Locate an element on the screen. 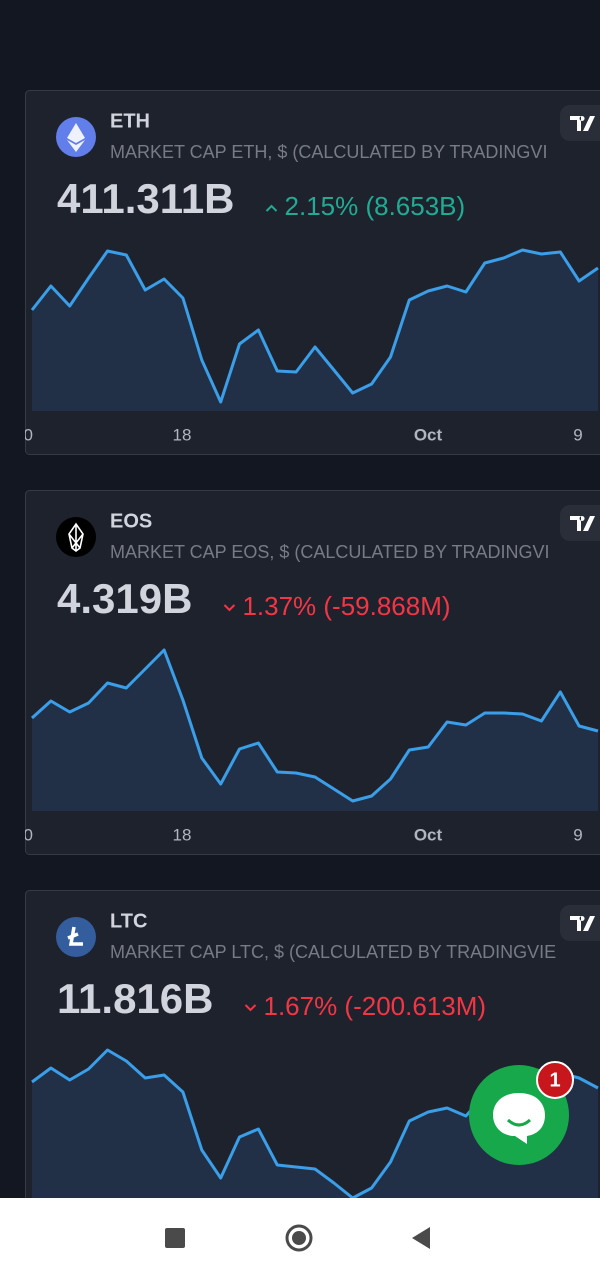  price: 11.816B is located at coordinates (135, 998).